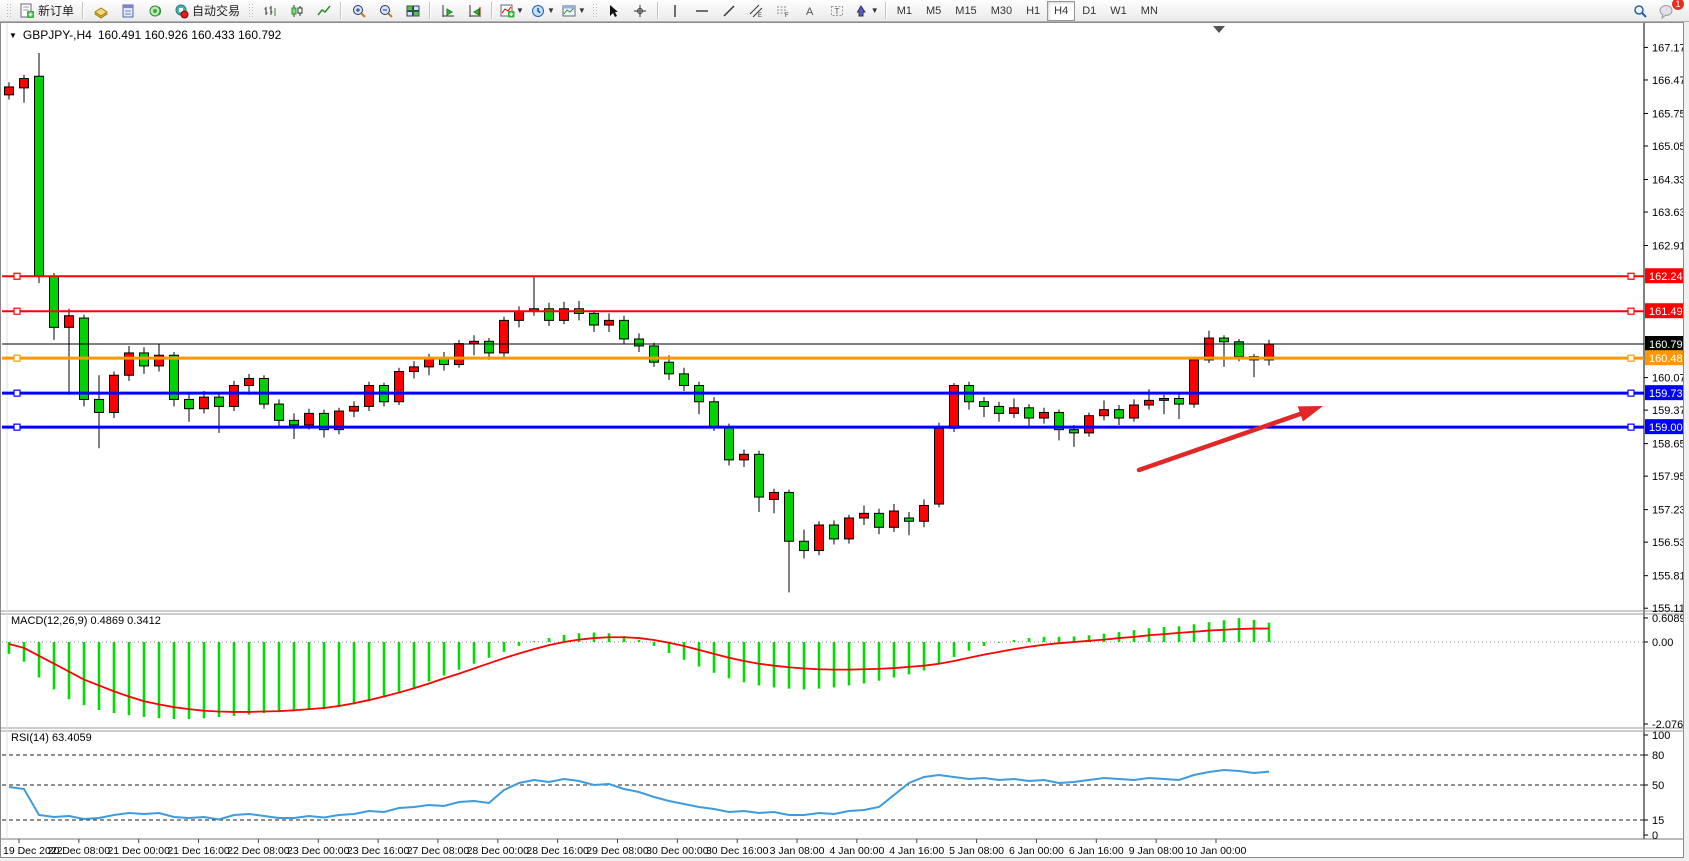 This screenshot has height=861, width=1689. Describe the element at coordinates (1001, 10) in the screenshot. I see `timeframe-M30: M30` at that location.